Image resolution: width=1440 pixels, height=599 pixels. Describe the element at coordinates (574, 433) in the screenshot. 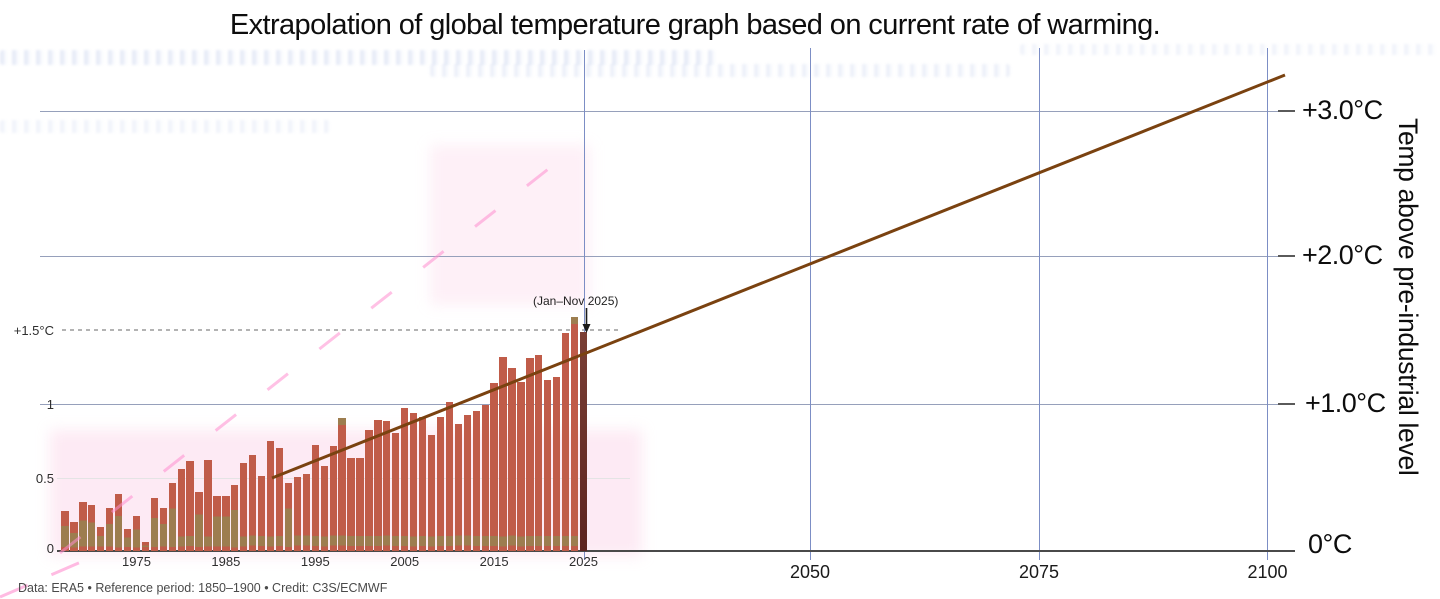

I see `bar-2024` at that location.